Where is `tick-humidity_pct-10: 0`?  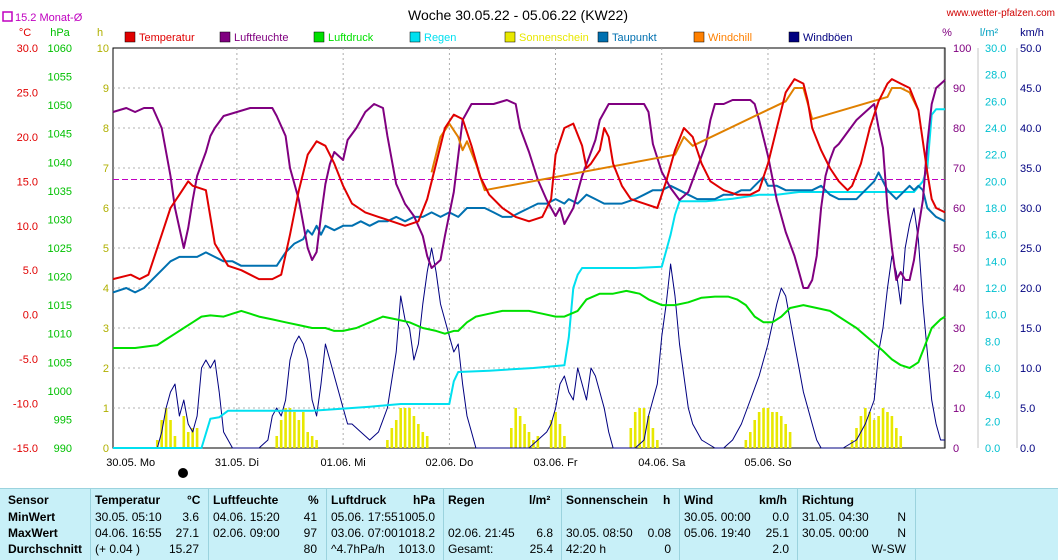
tick-humidity_pct-10: 0 is located at coordinates (956, 449).